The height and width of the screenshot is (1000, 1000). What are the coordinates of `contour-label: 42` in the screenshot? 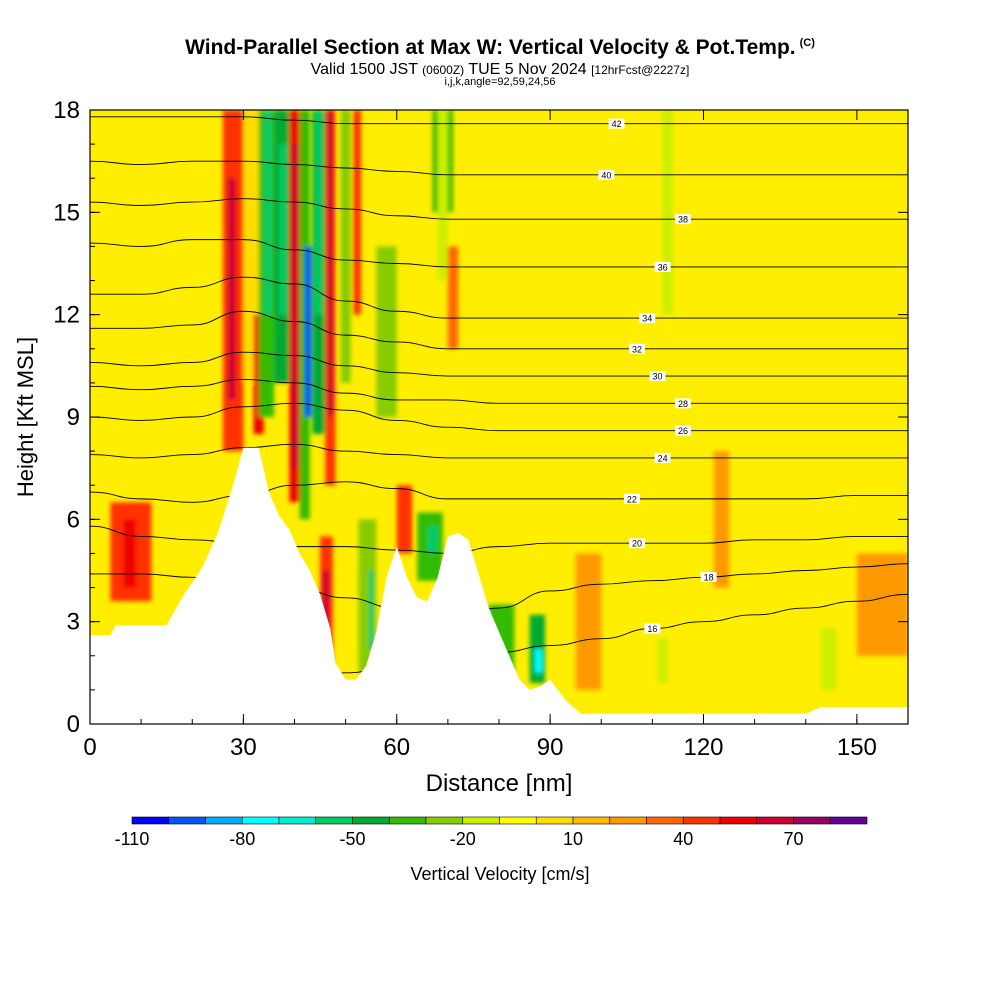 It's located at (617, 124).